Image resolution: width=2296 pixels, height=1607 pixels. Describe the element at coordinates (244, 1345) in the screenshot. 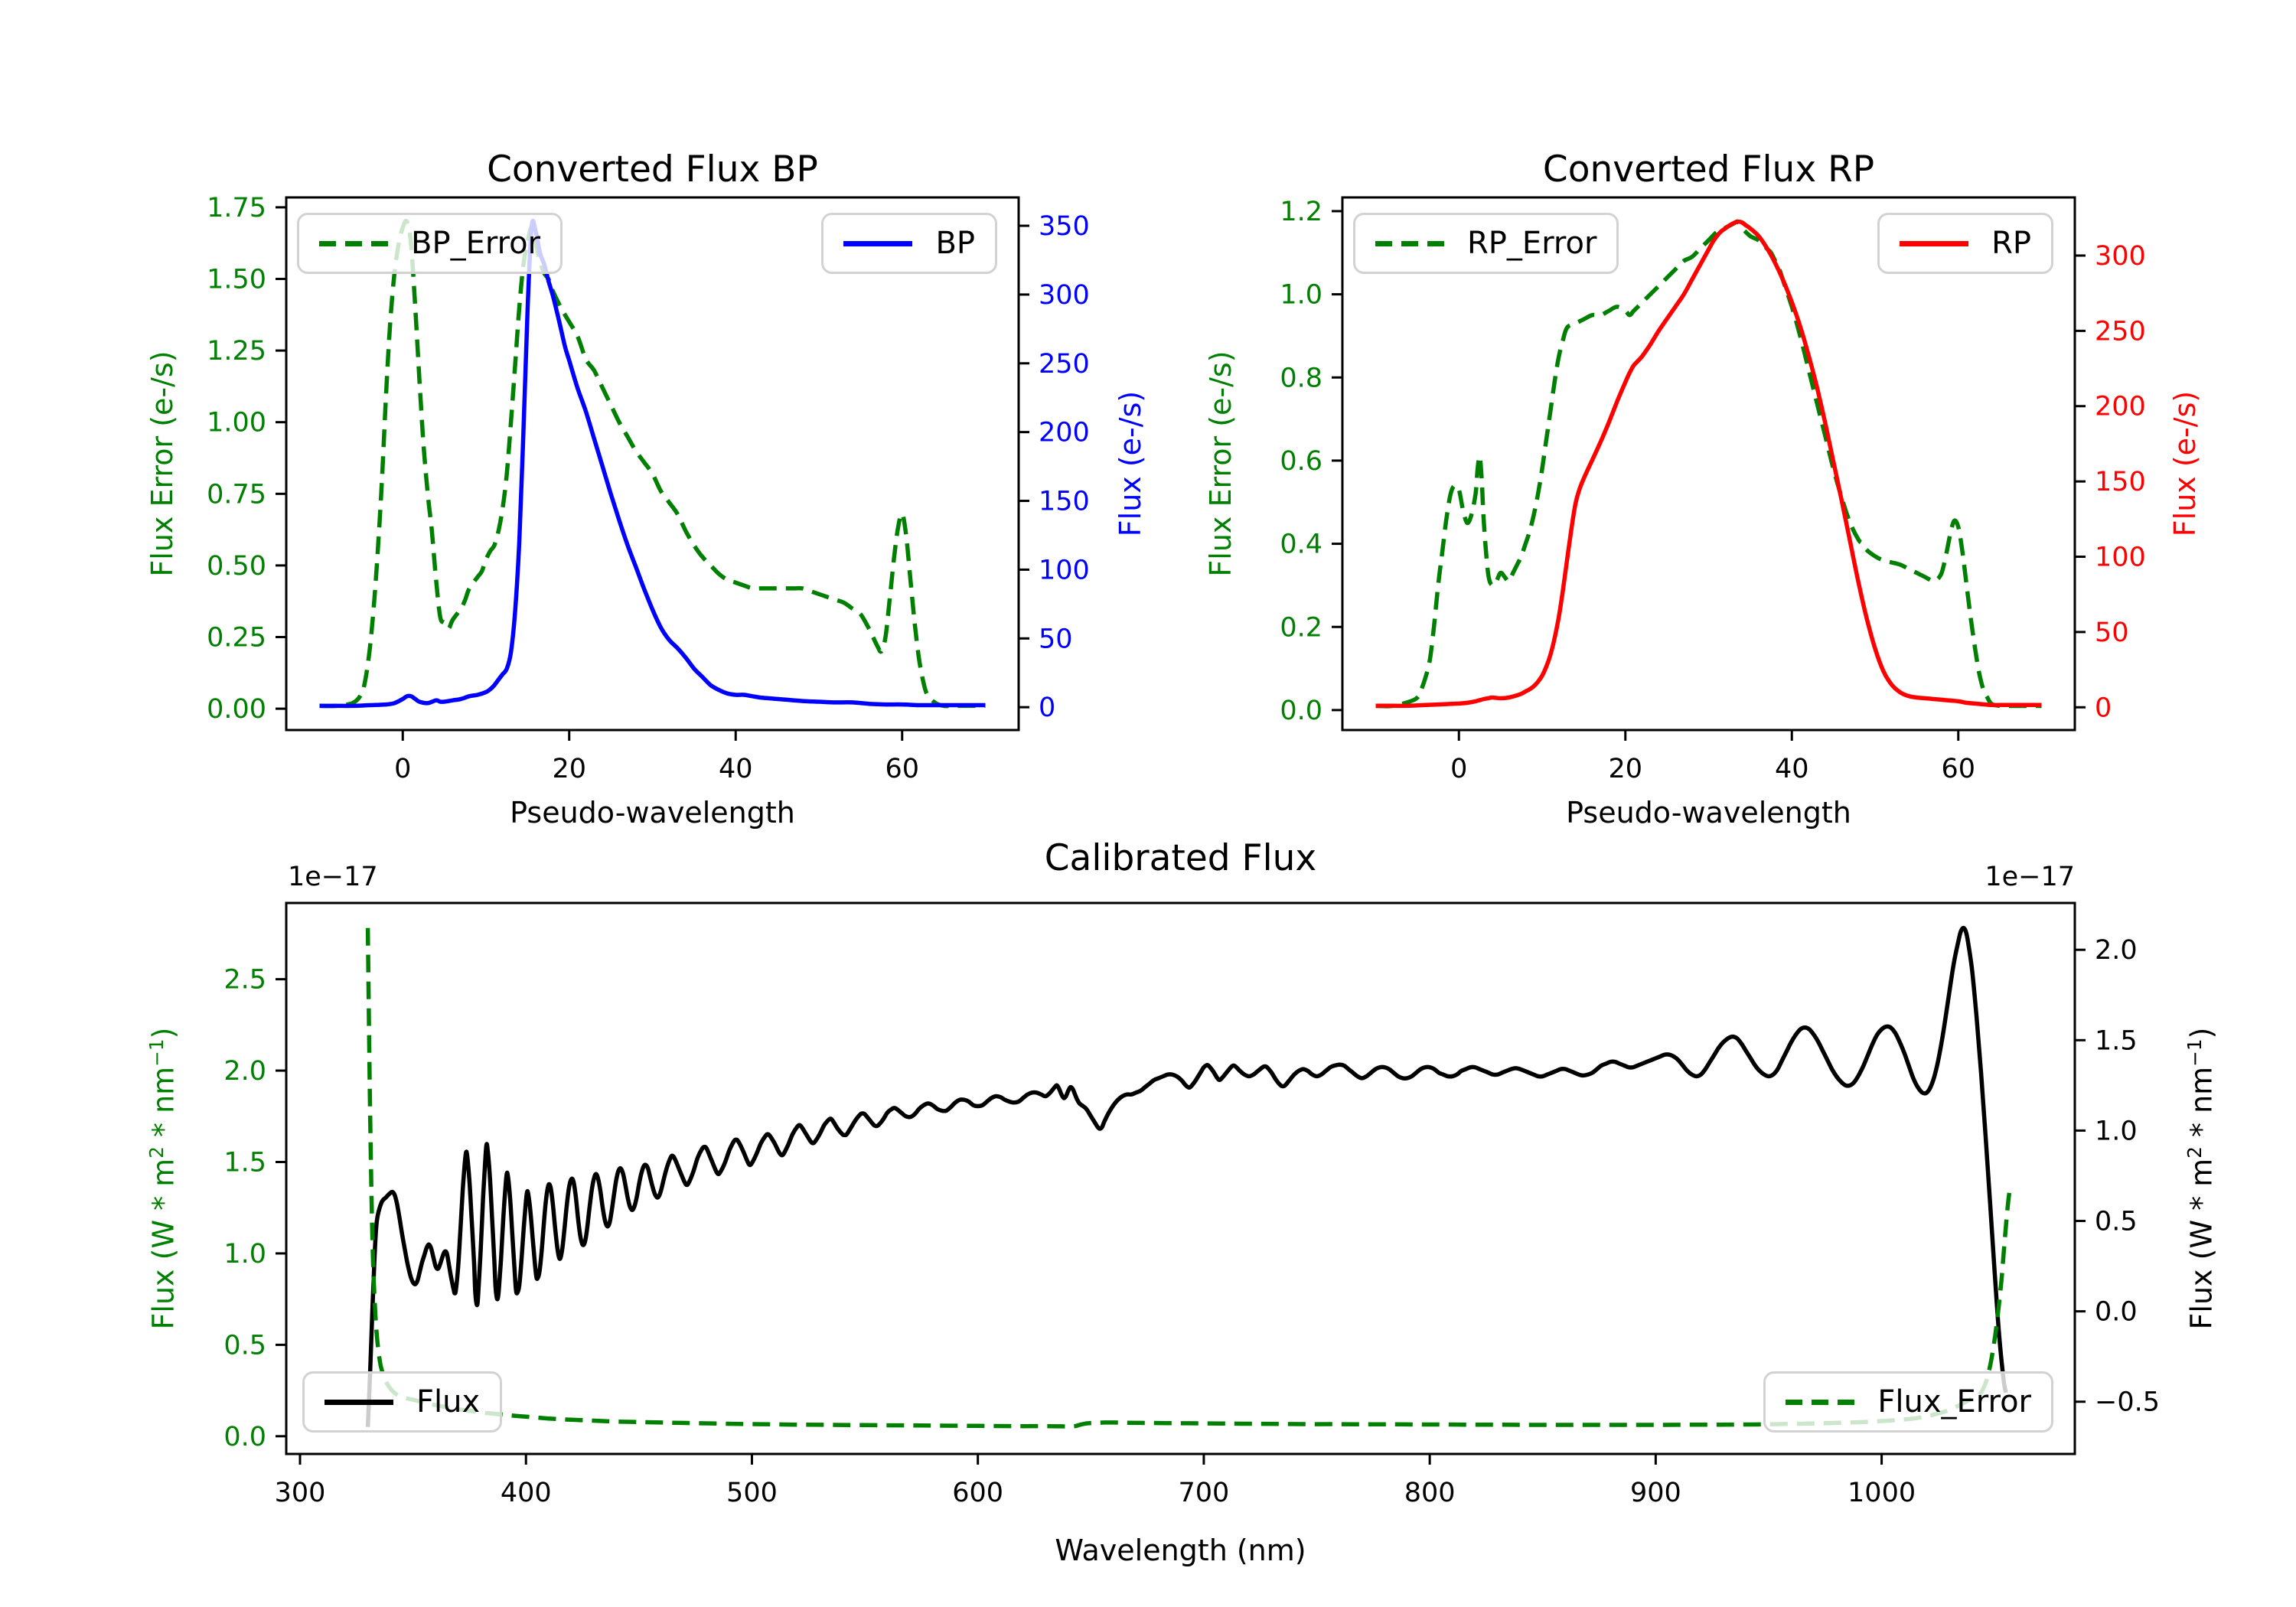

I see `calibrated-y-tick-label-left: 0.5` at that location.